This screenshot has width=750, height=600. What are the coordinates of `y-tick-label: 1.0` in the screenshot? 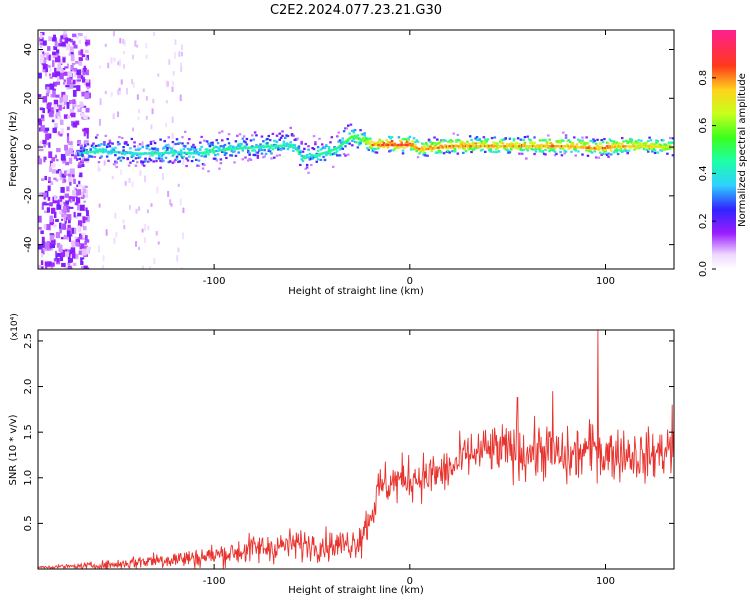 It's located at (28, 478).